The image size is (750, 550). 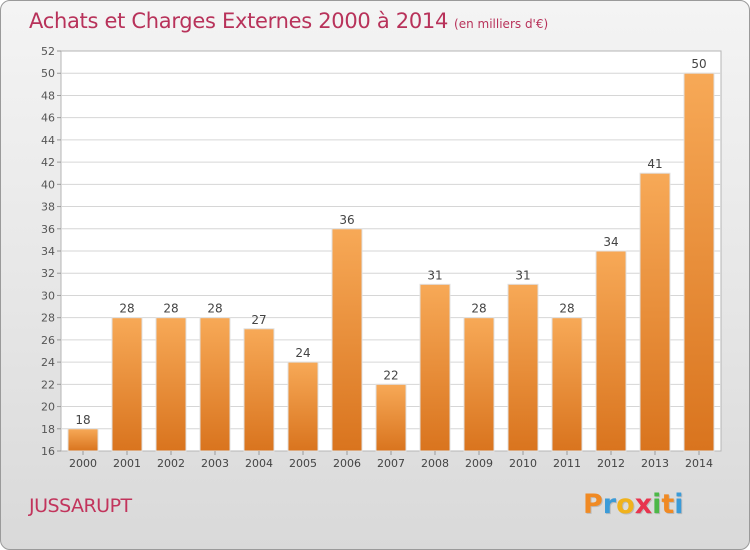 What do you see at coordinates (83, 440) in the screenshot?
I see `bar-2000` at bounding box center [83, 440].